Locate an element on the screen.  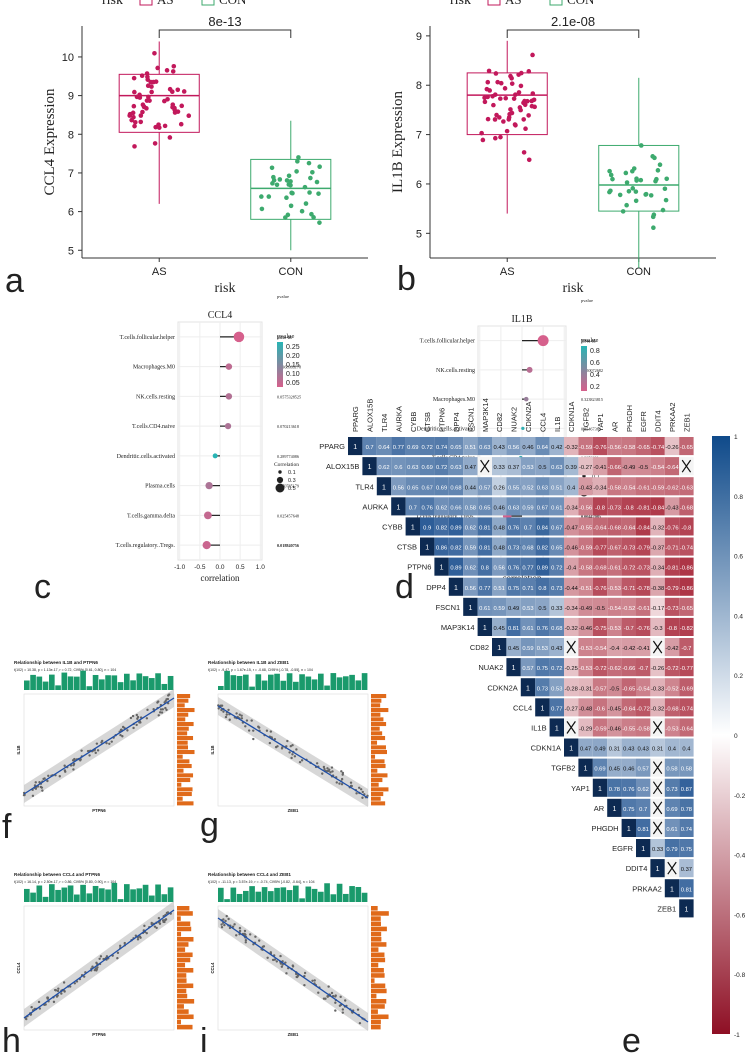
heatmap-cell-value: 0.56 is located at coordinates (470, 589).